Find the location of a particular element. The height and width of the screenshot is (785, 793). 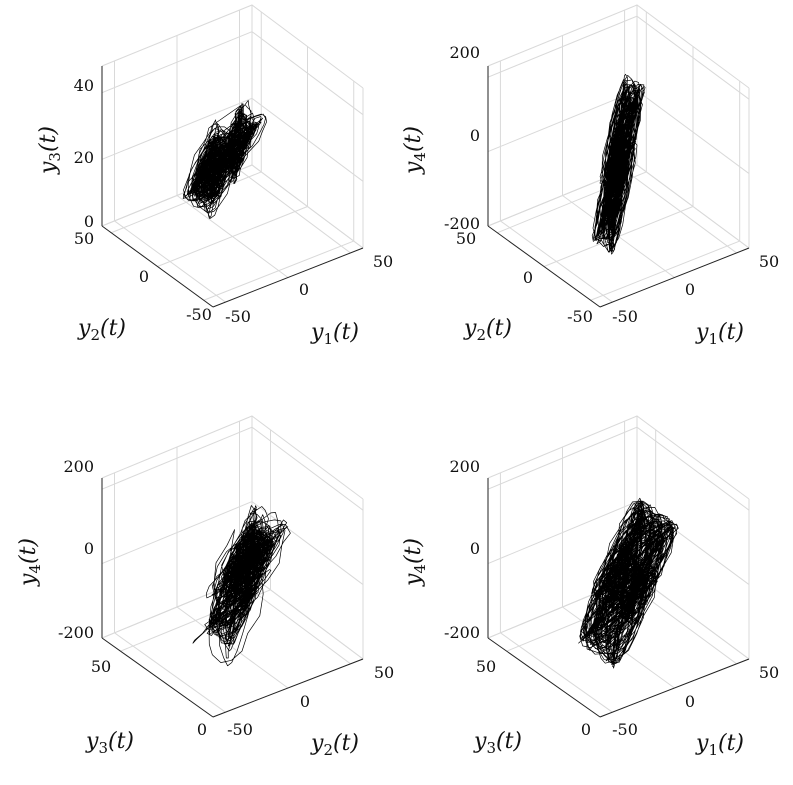

z-tick-label: 20 is located at coordinates (84, 157).